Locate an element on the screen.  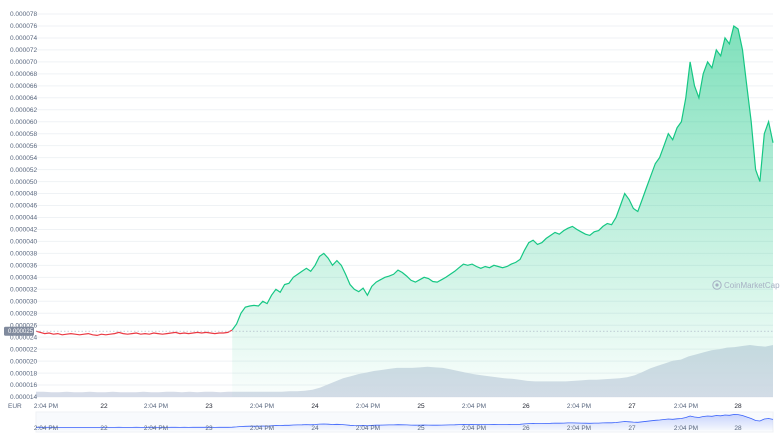
y-tick-label: 0.000076 is located at coordinates (23, 26).